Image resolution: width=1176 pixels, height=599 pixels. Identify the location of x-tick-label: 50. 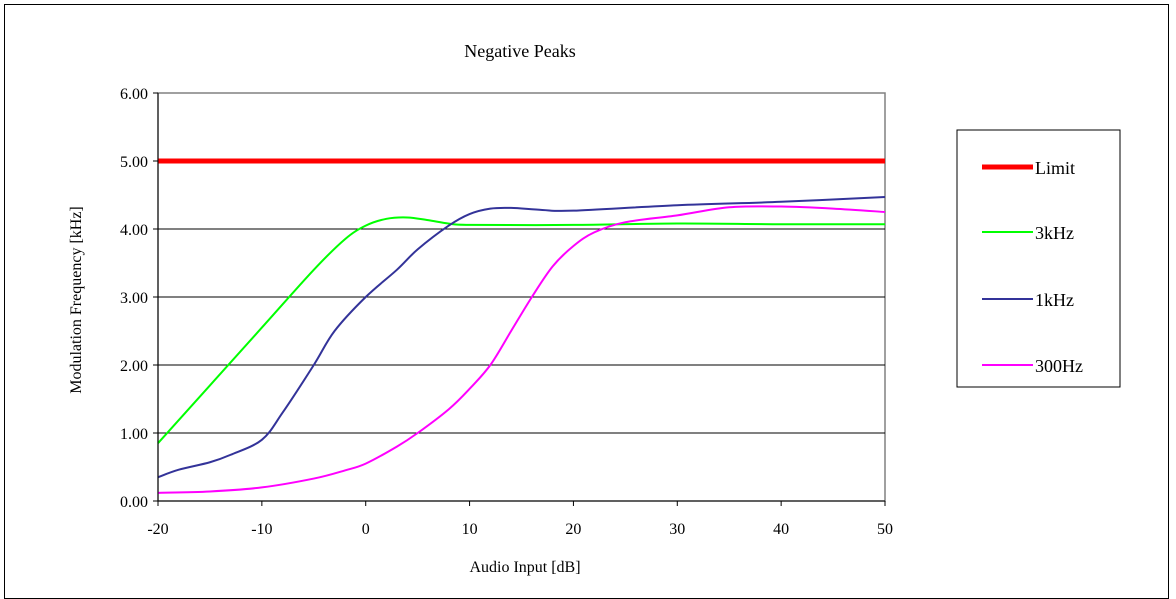
(885, 529).